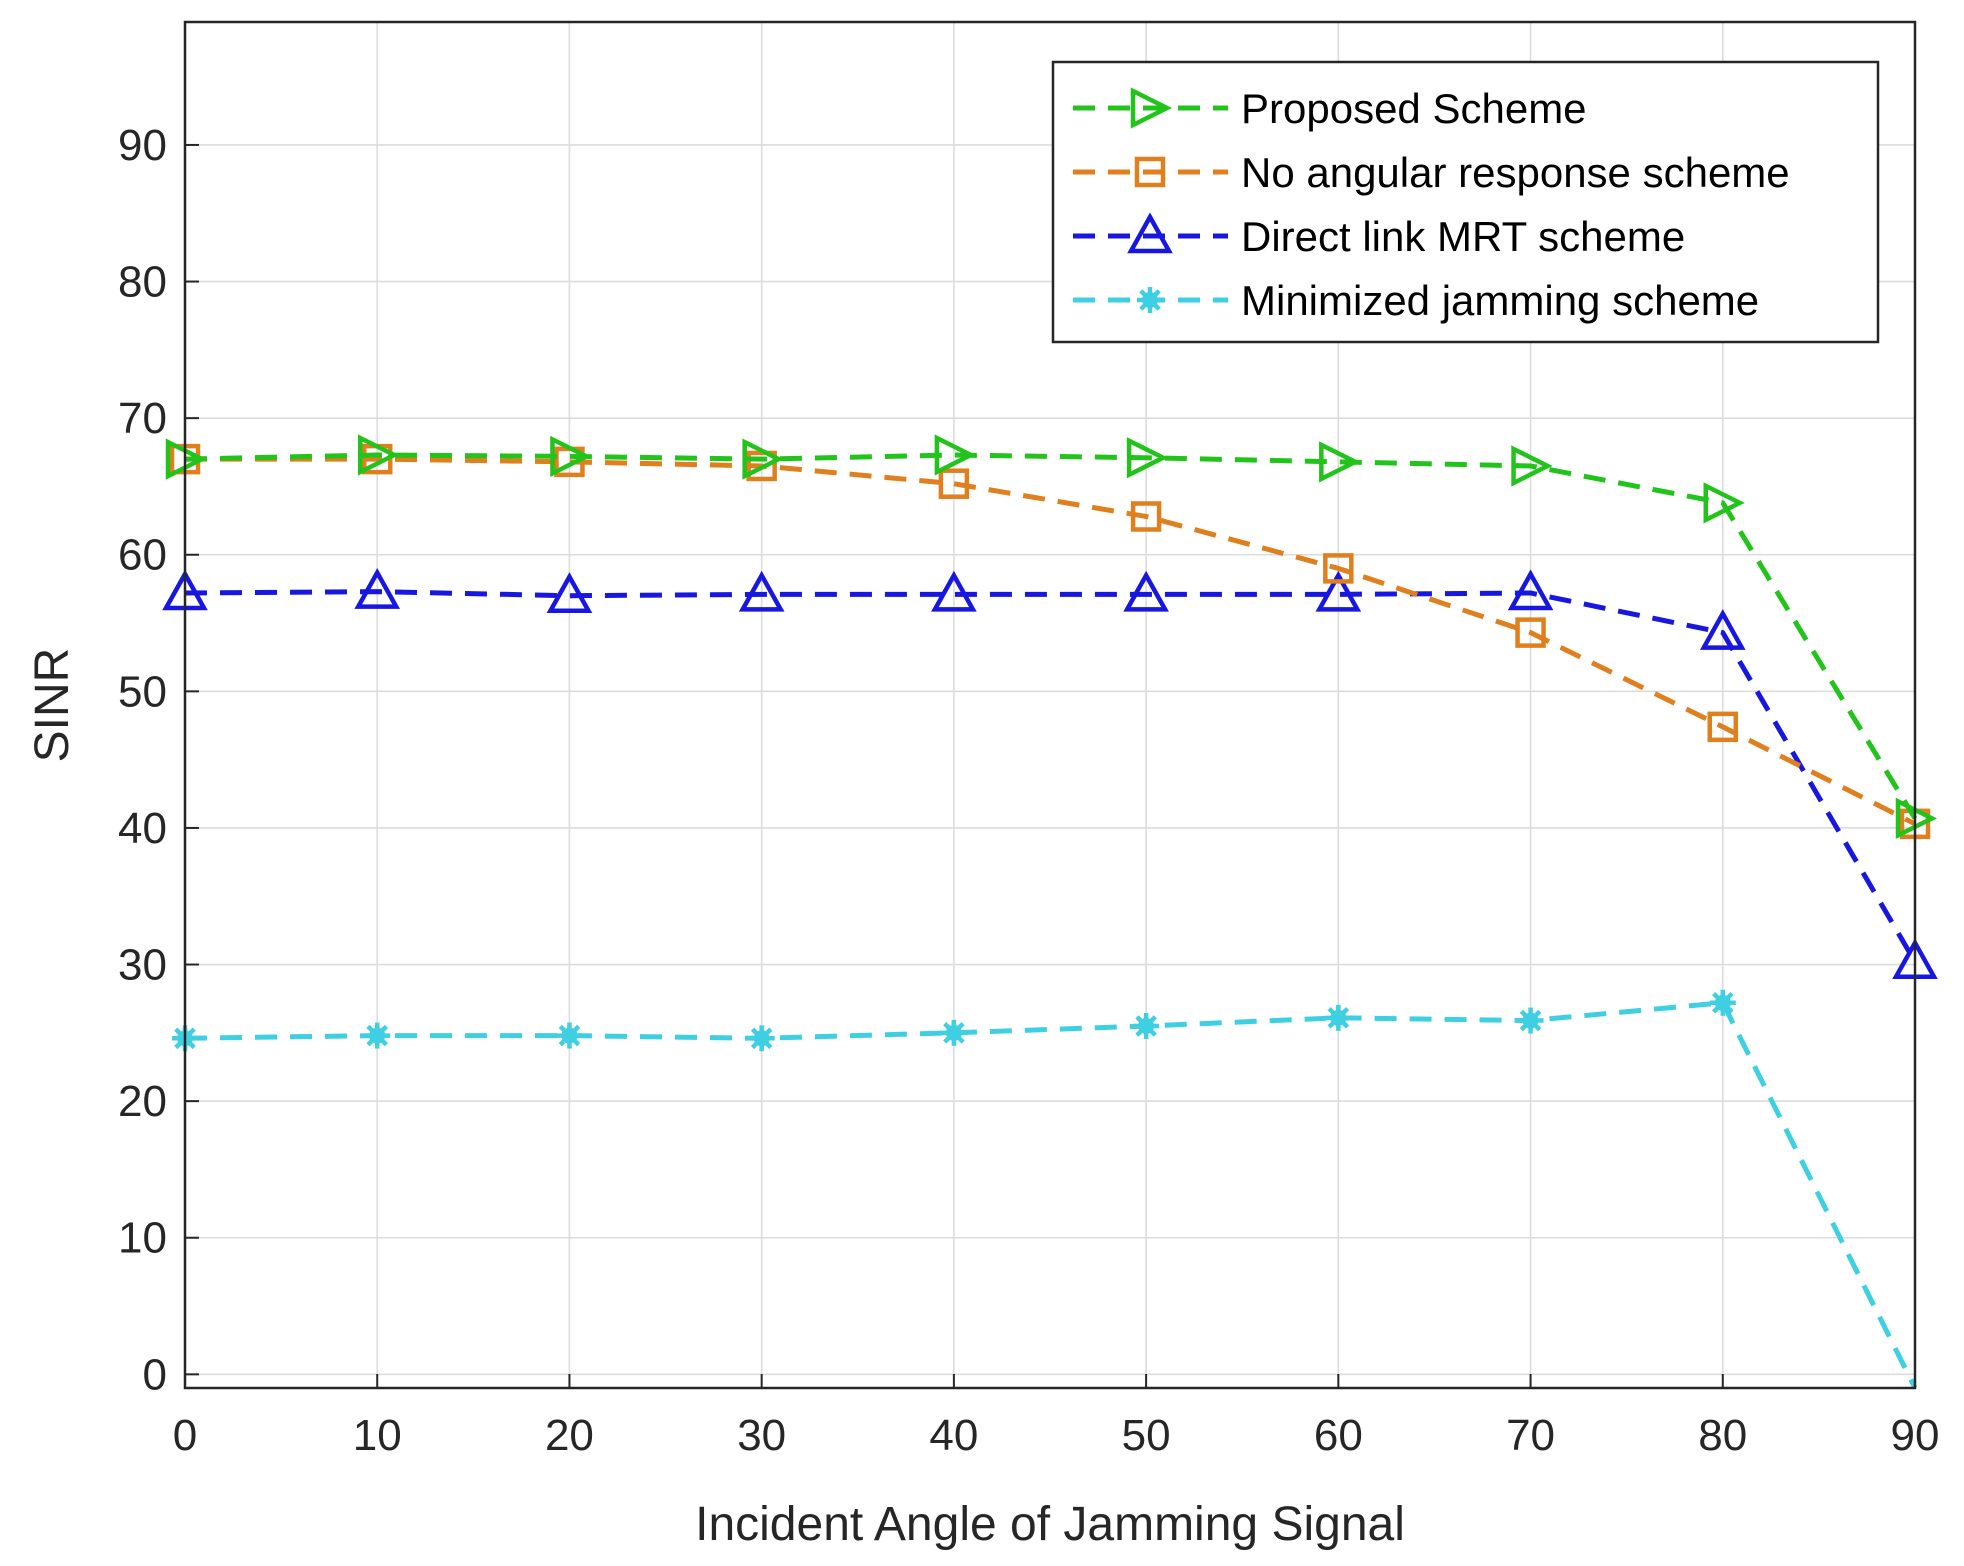 The width and height of the screenshot is (1964, 1566). I want to click on y-tick-label: 10, so click(142, 1238).